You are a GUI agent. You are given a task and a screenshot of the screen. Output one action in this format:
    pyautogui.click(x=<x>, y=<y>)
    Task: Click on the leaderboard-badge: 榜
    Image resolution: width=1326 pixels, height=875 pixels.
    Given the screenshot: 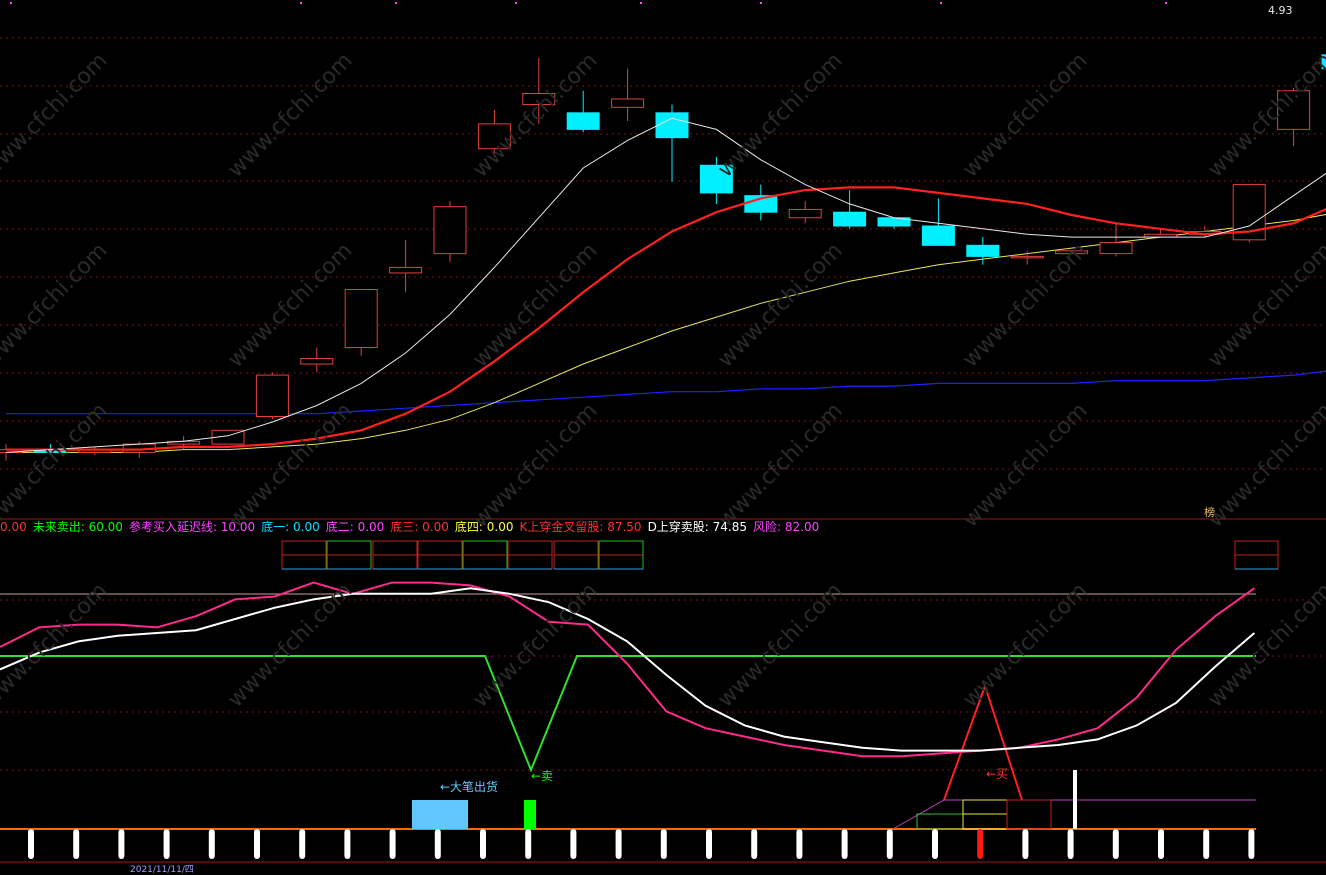 What is the action you would take?
    pyautogui.click(x=1209, y=512)
    